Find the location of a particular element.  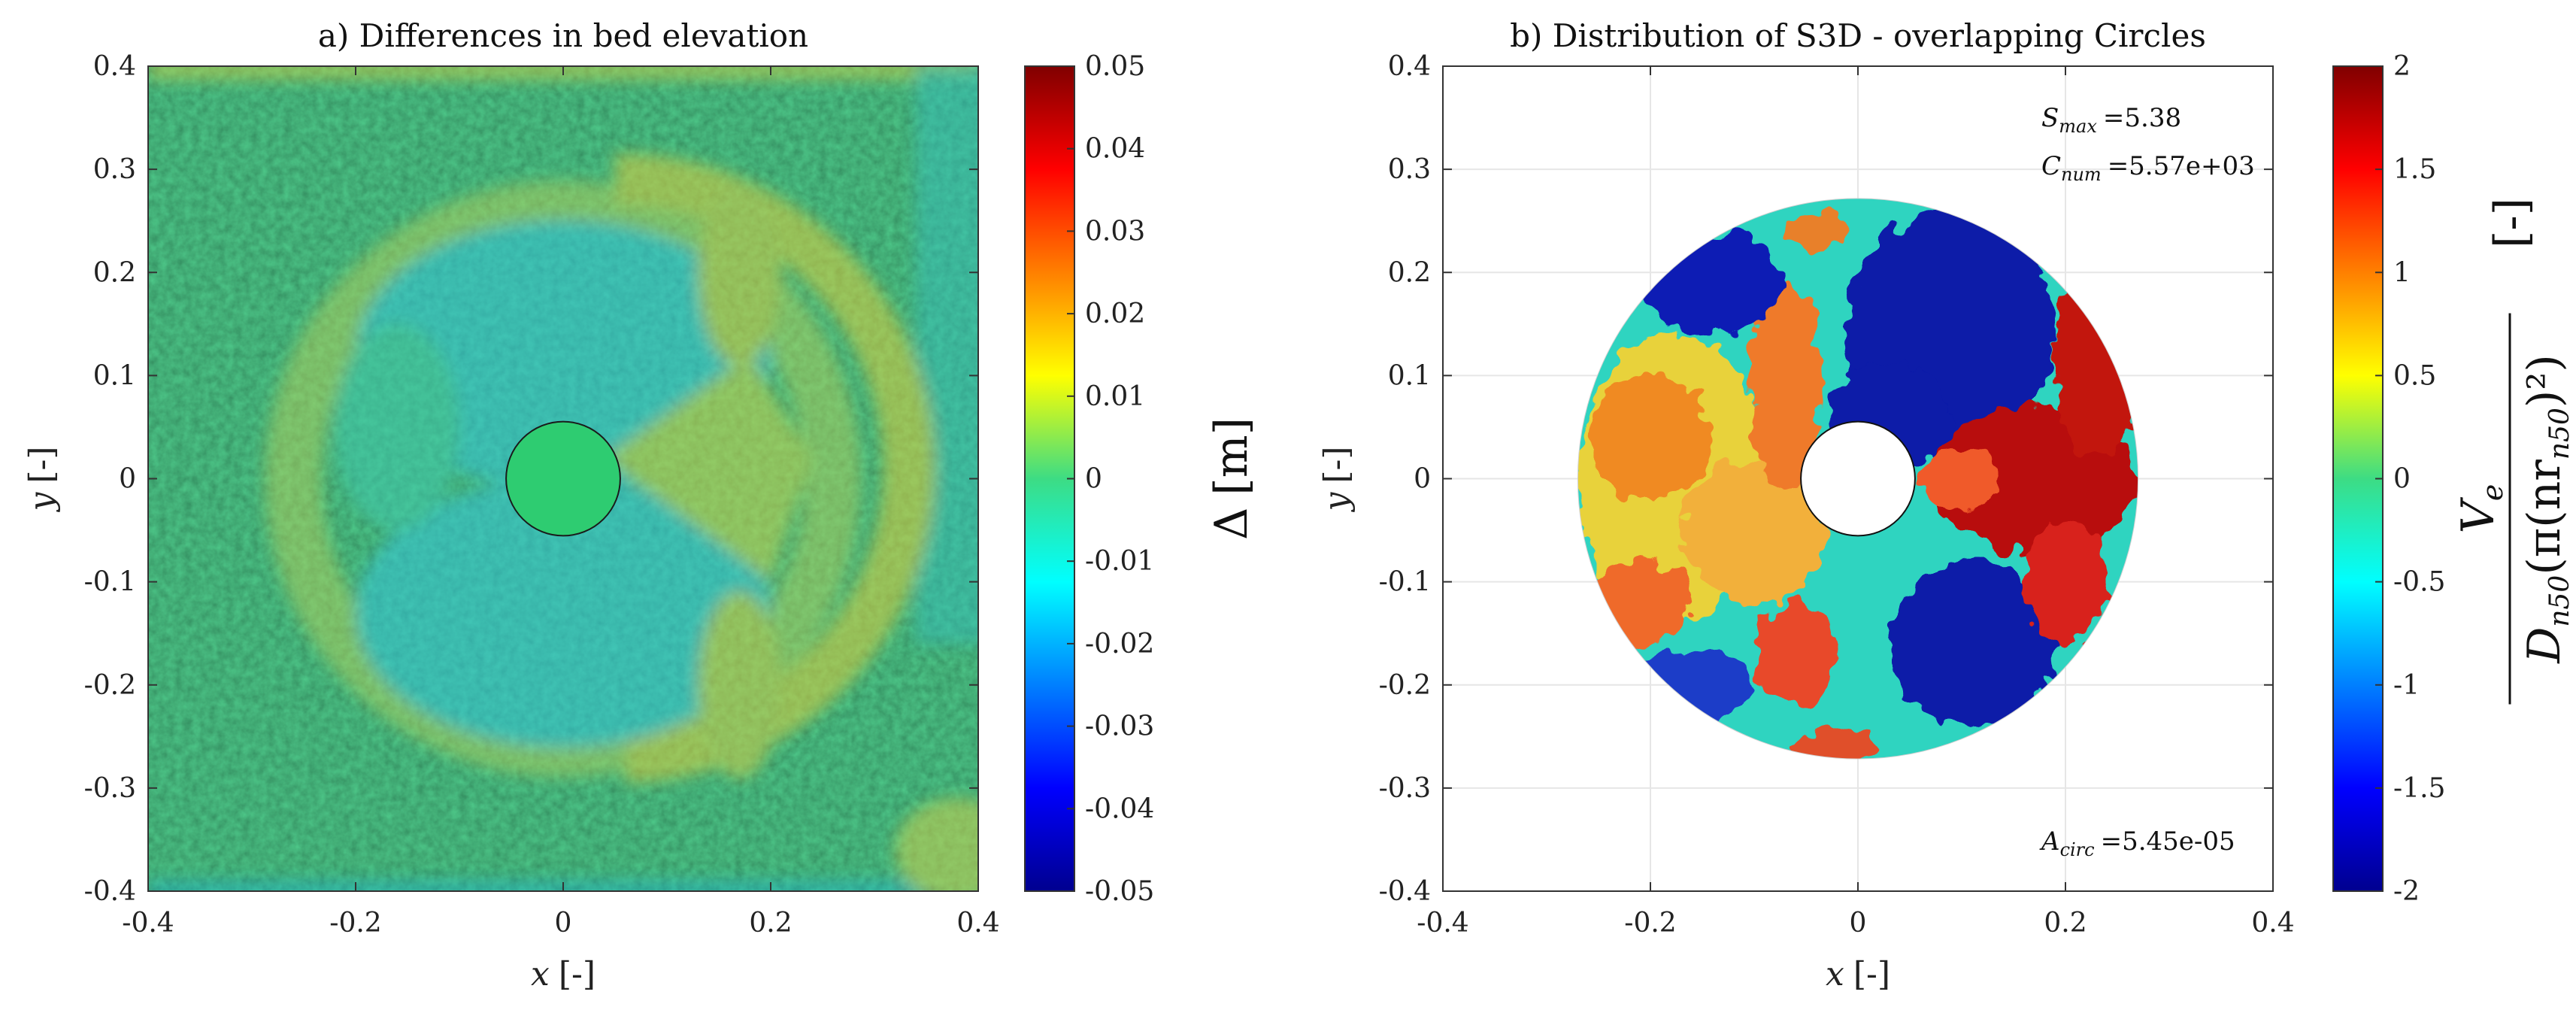

lower-left-red-speck is located at coordinates (1796, 654).